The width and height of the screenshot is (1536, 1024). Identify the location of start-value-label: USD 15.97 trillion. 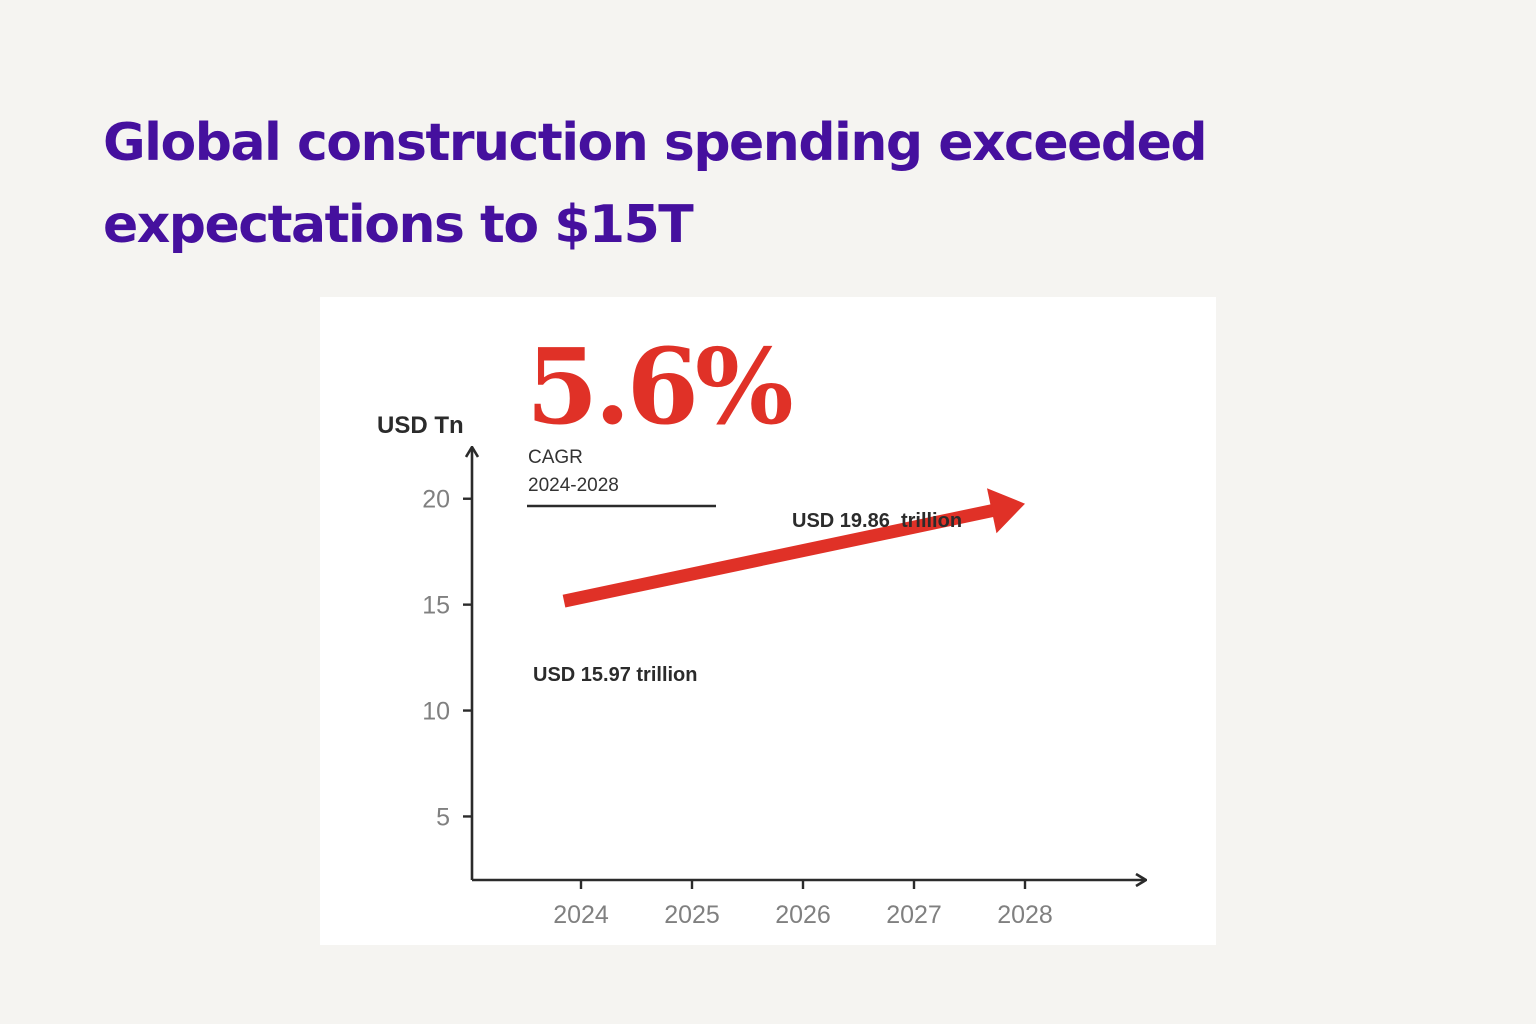
(615, 675).